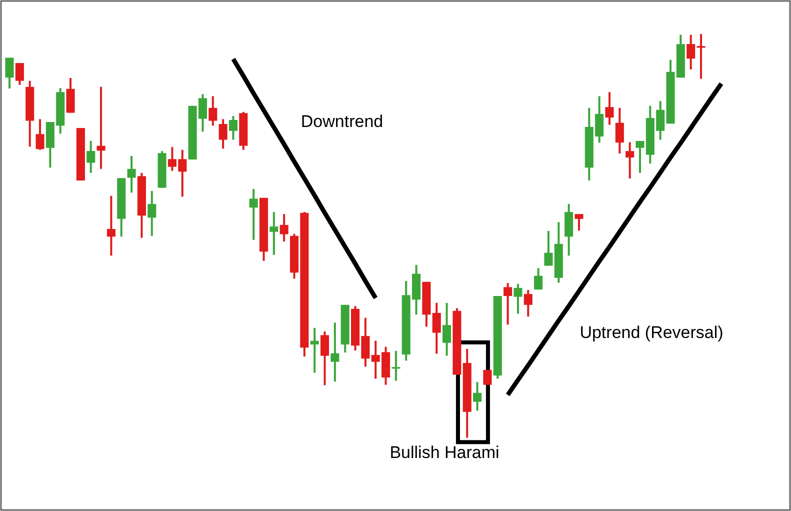  Describe the element at coordinates (342, 121) in the screenshot. I see `annotation: Downtrend` at that location.